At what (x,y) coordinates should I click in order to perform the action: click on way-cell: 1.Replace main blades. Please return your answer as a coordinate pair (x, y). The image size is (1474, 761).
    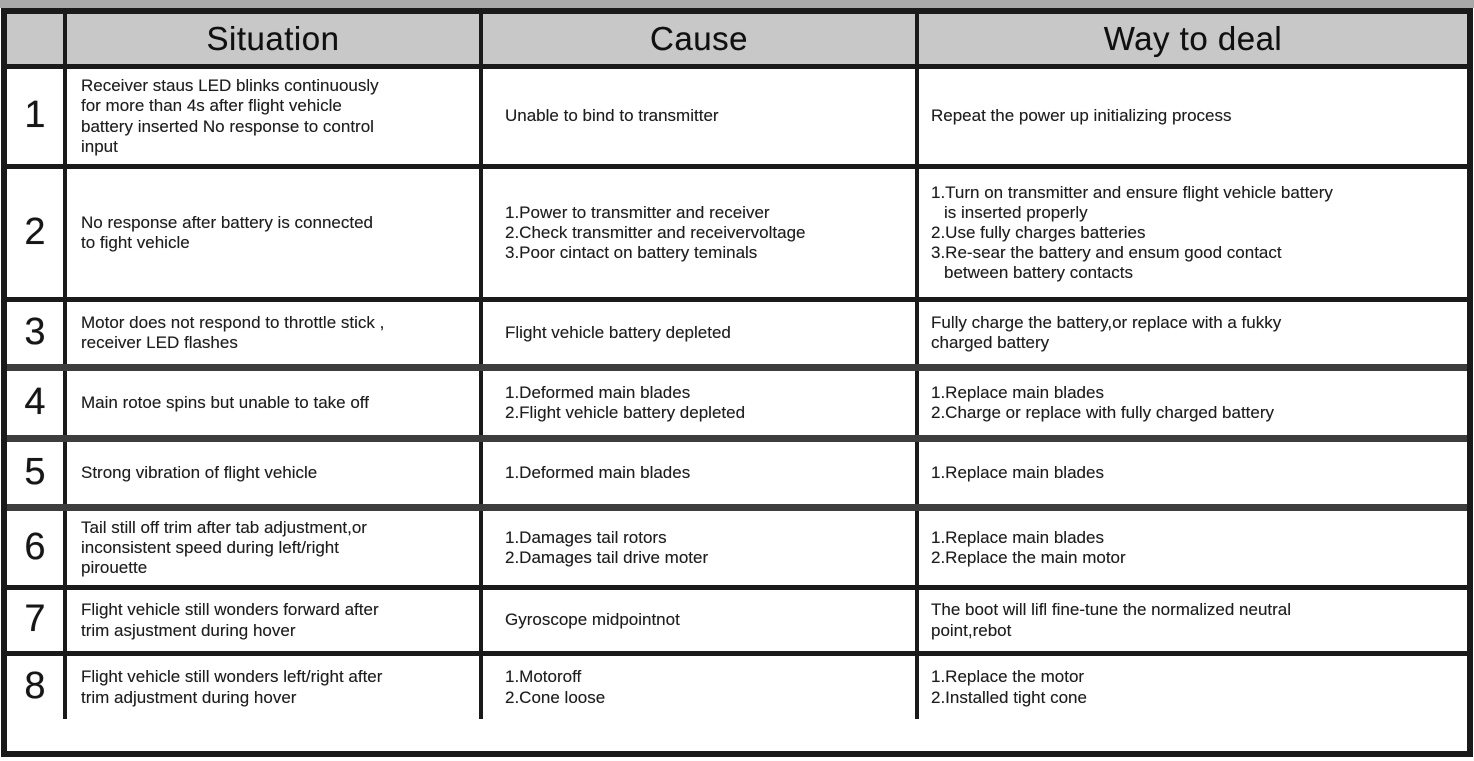
    Looking at the image, I should click on (1193, 473).